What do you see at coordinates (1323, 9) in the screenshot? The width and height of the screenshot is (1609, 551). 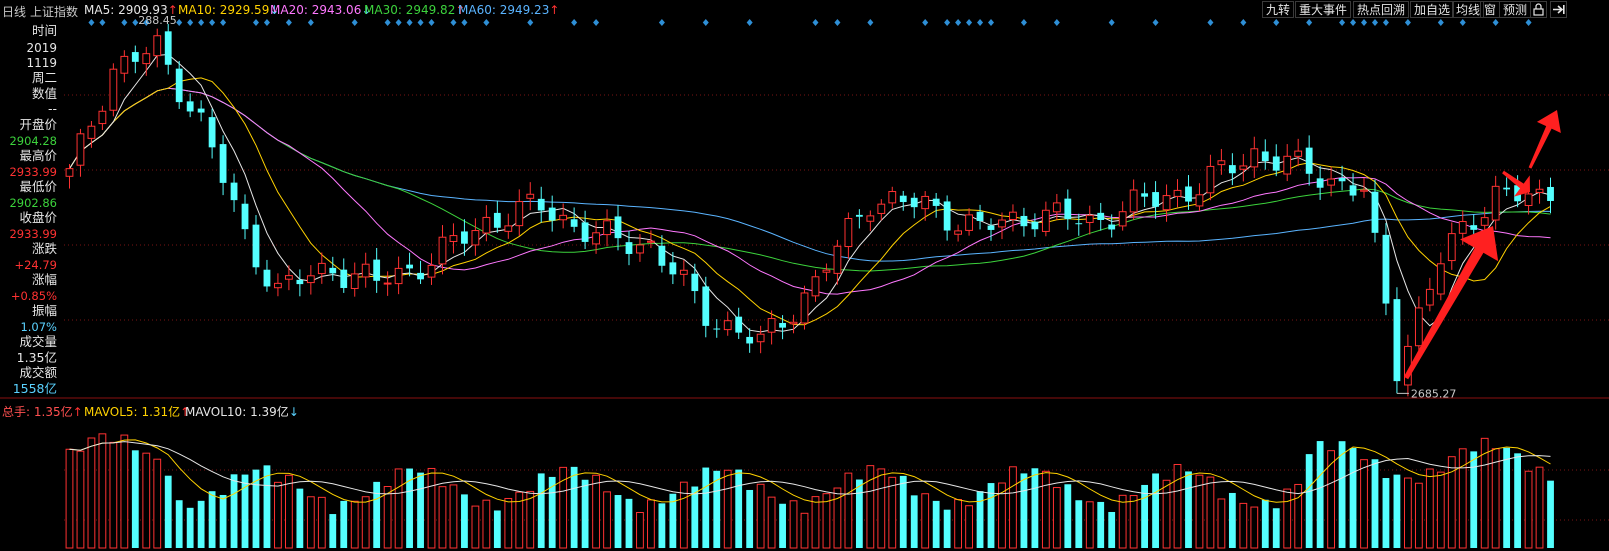 I see `major-events-button: 重大事件` at bounding box center [1323, 9].